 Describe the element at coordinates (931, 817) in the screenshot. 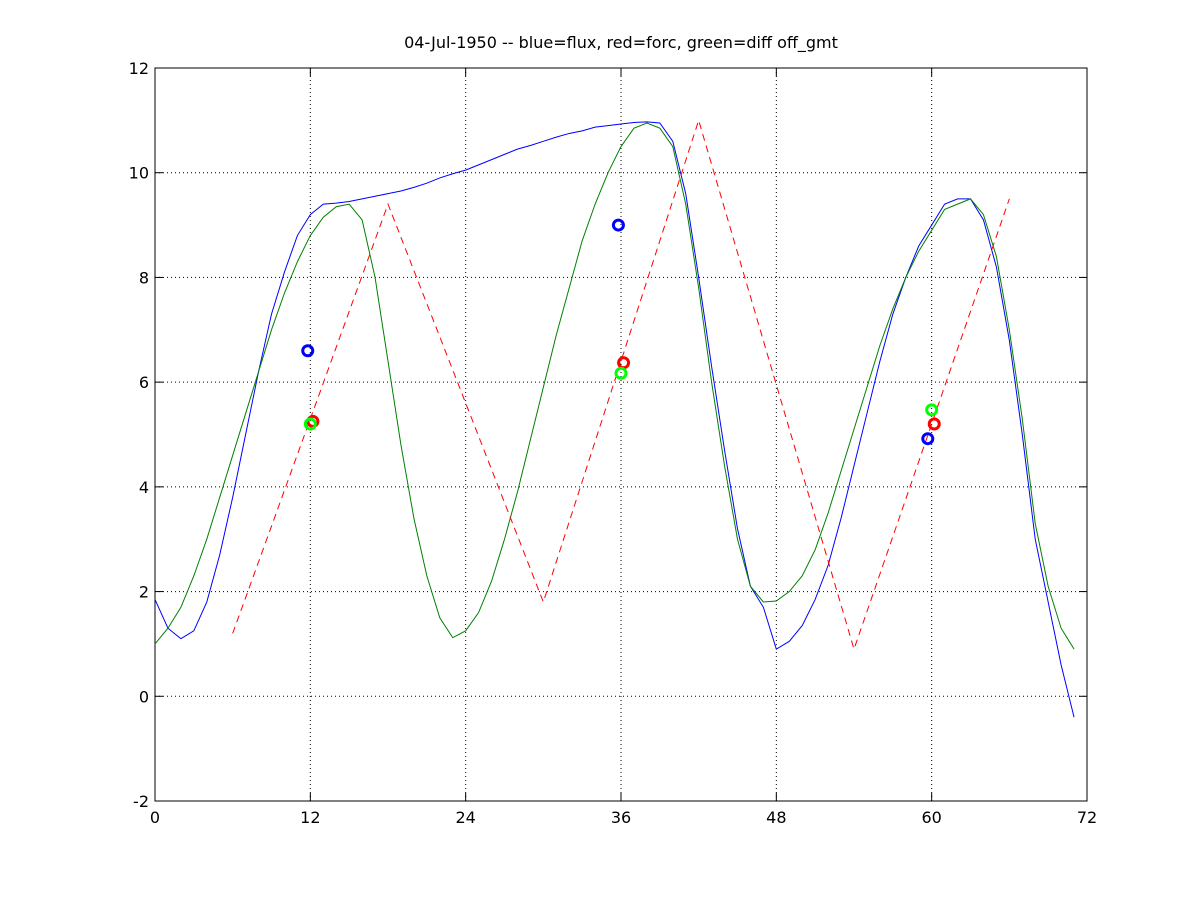

I see `x-tick-label: 60` at that location.